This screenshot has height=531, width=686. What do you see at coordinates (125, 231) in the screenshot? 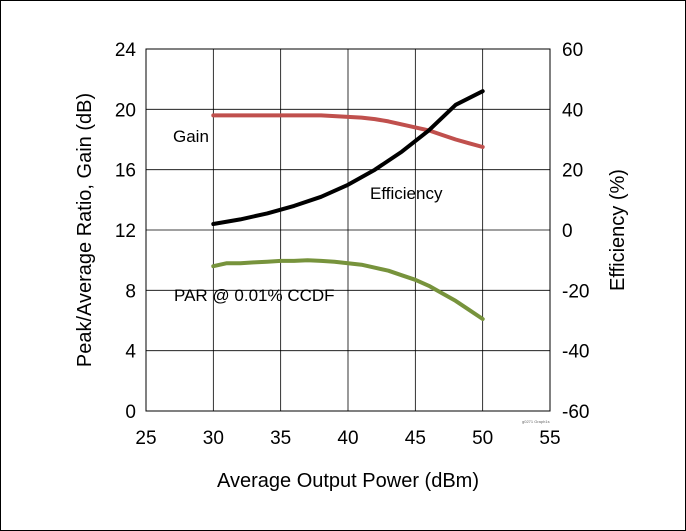
I see `y-tick-label: 12` at bounding box center [125, 231].